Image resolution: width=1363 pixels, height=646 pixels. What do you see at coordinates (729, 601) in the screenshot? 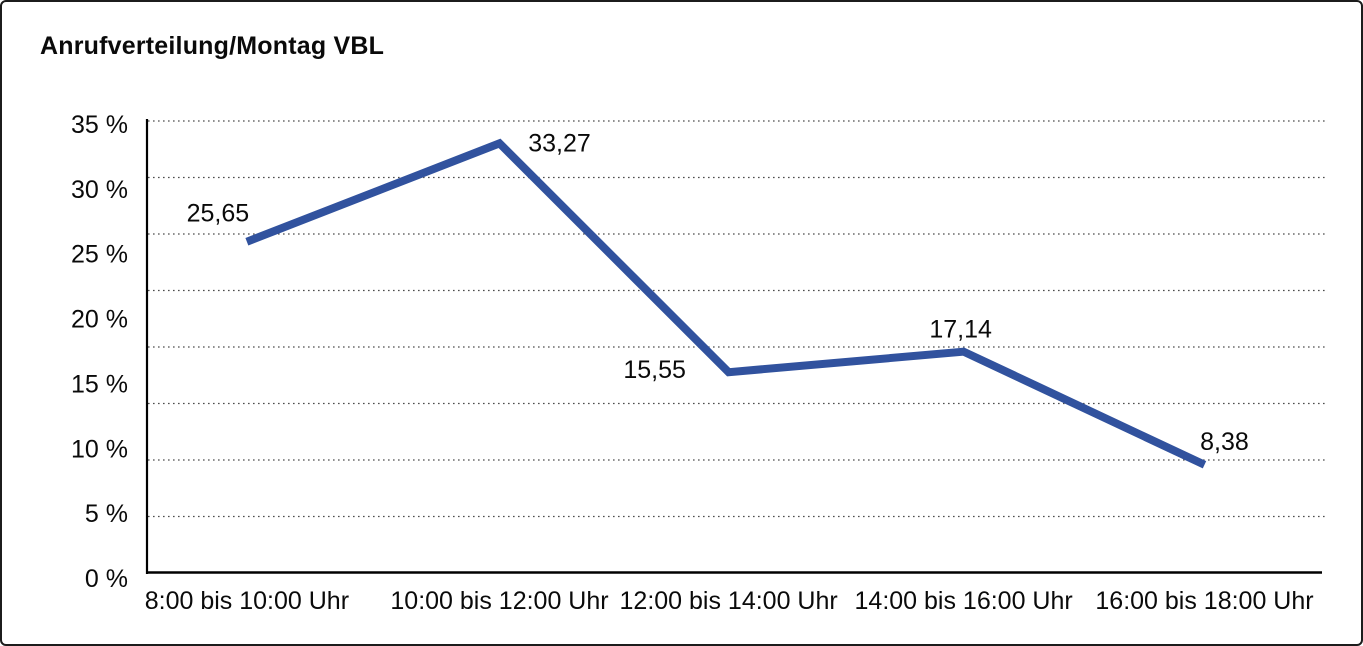
I see `x-tick-label: 12:00 bis 14:00 Uhr` at bounding box center [729, 601].